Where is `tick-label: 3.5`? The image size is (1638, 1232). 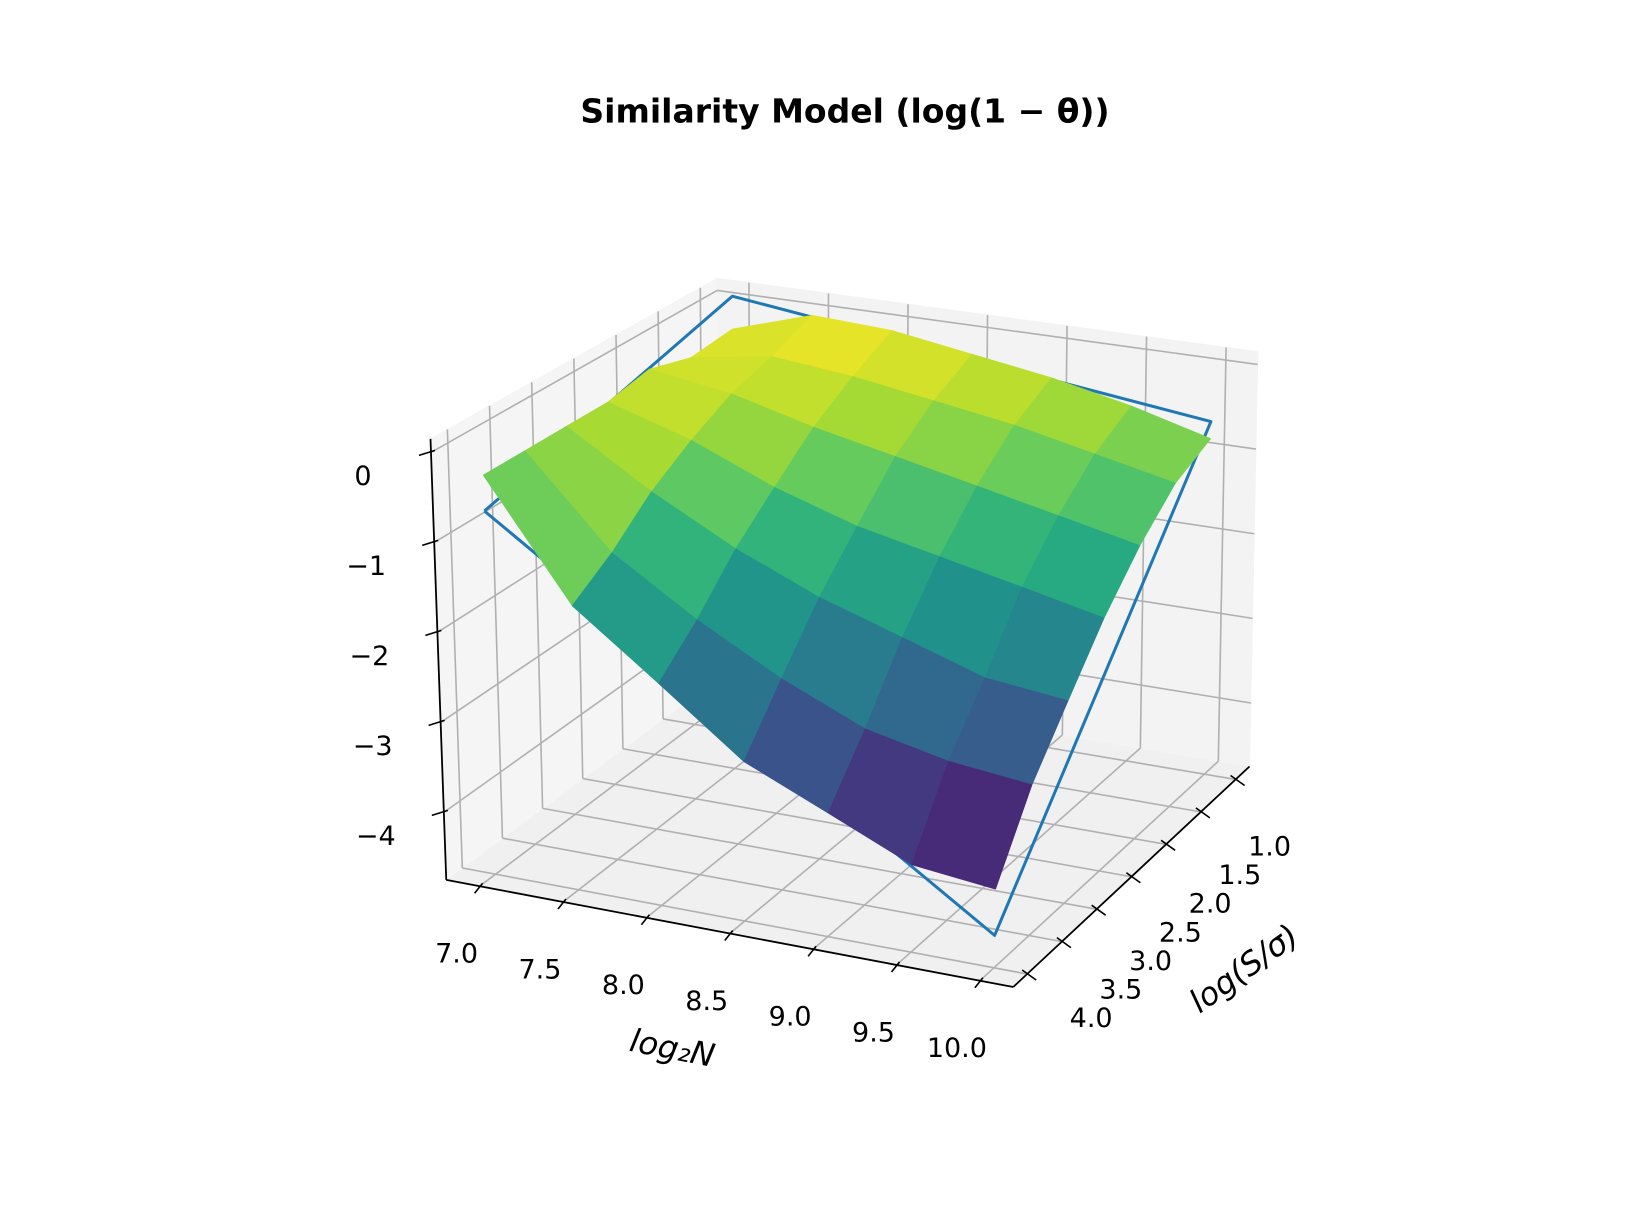 tick-label: 3.5 is located at coordinates (1120, 989).